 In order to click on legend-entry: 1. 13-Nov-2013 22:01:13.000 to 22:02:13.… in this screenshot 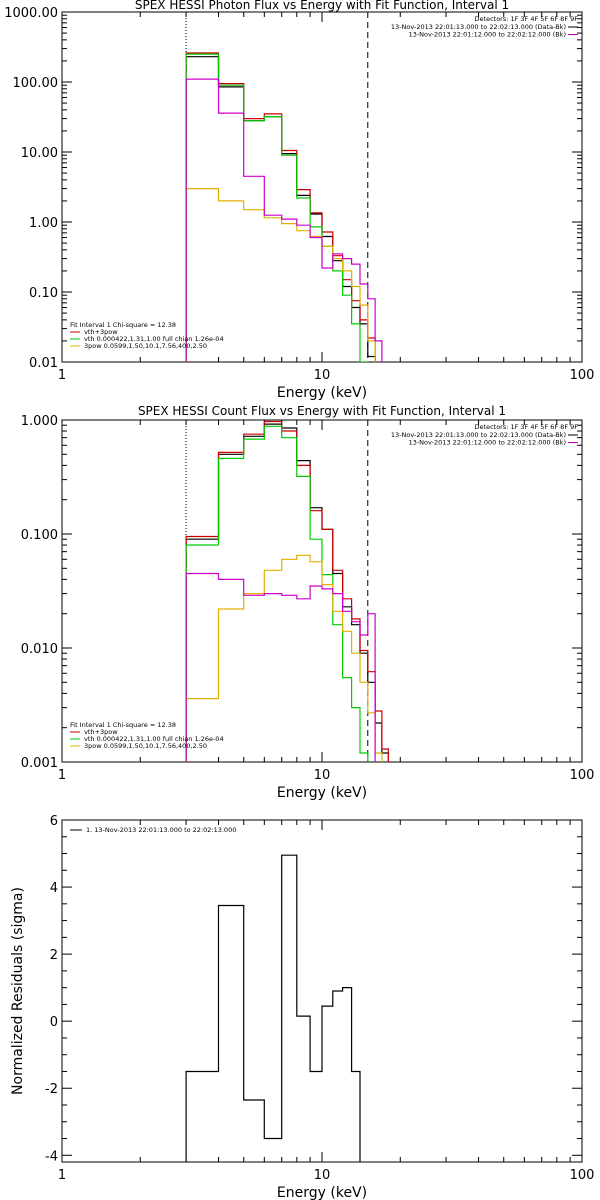, I will do `click(161, 830)`.